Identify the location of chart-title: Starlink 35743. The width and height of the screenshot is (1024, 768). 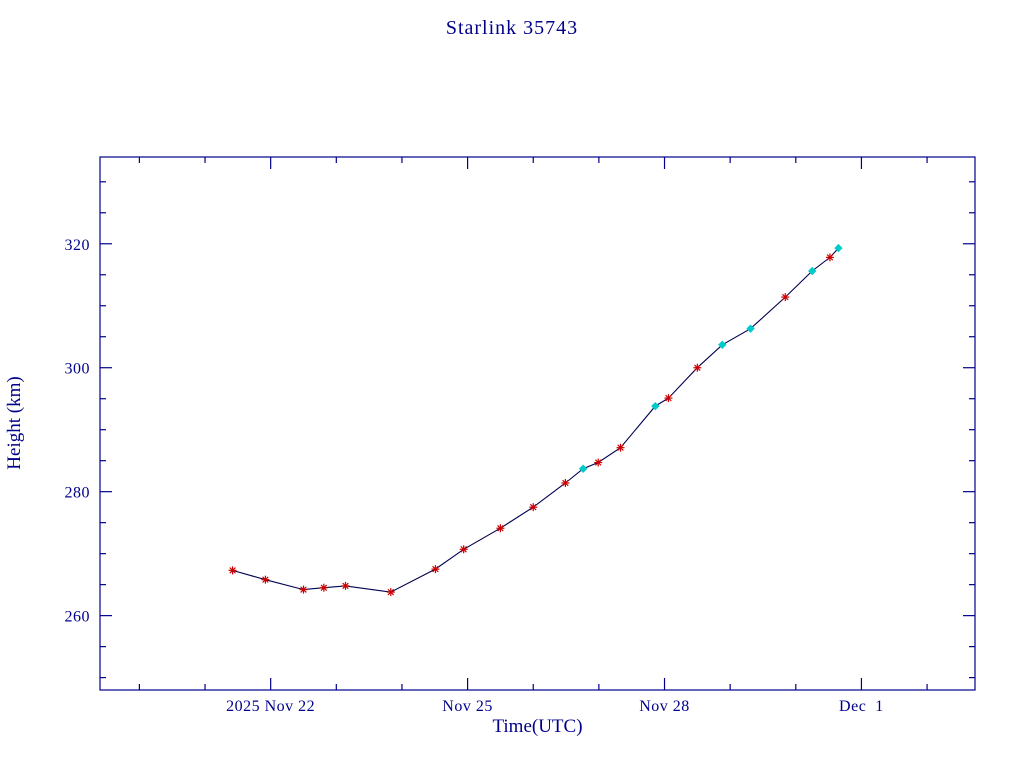
(512, 28).